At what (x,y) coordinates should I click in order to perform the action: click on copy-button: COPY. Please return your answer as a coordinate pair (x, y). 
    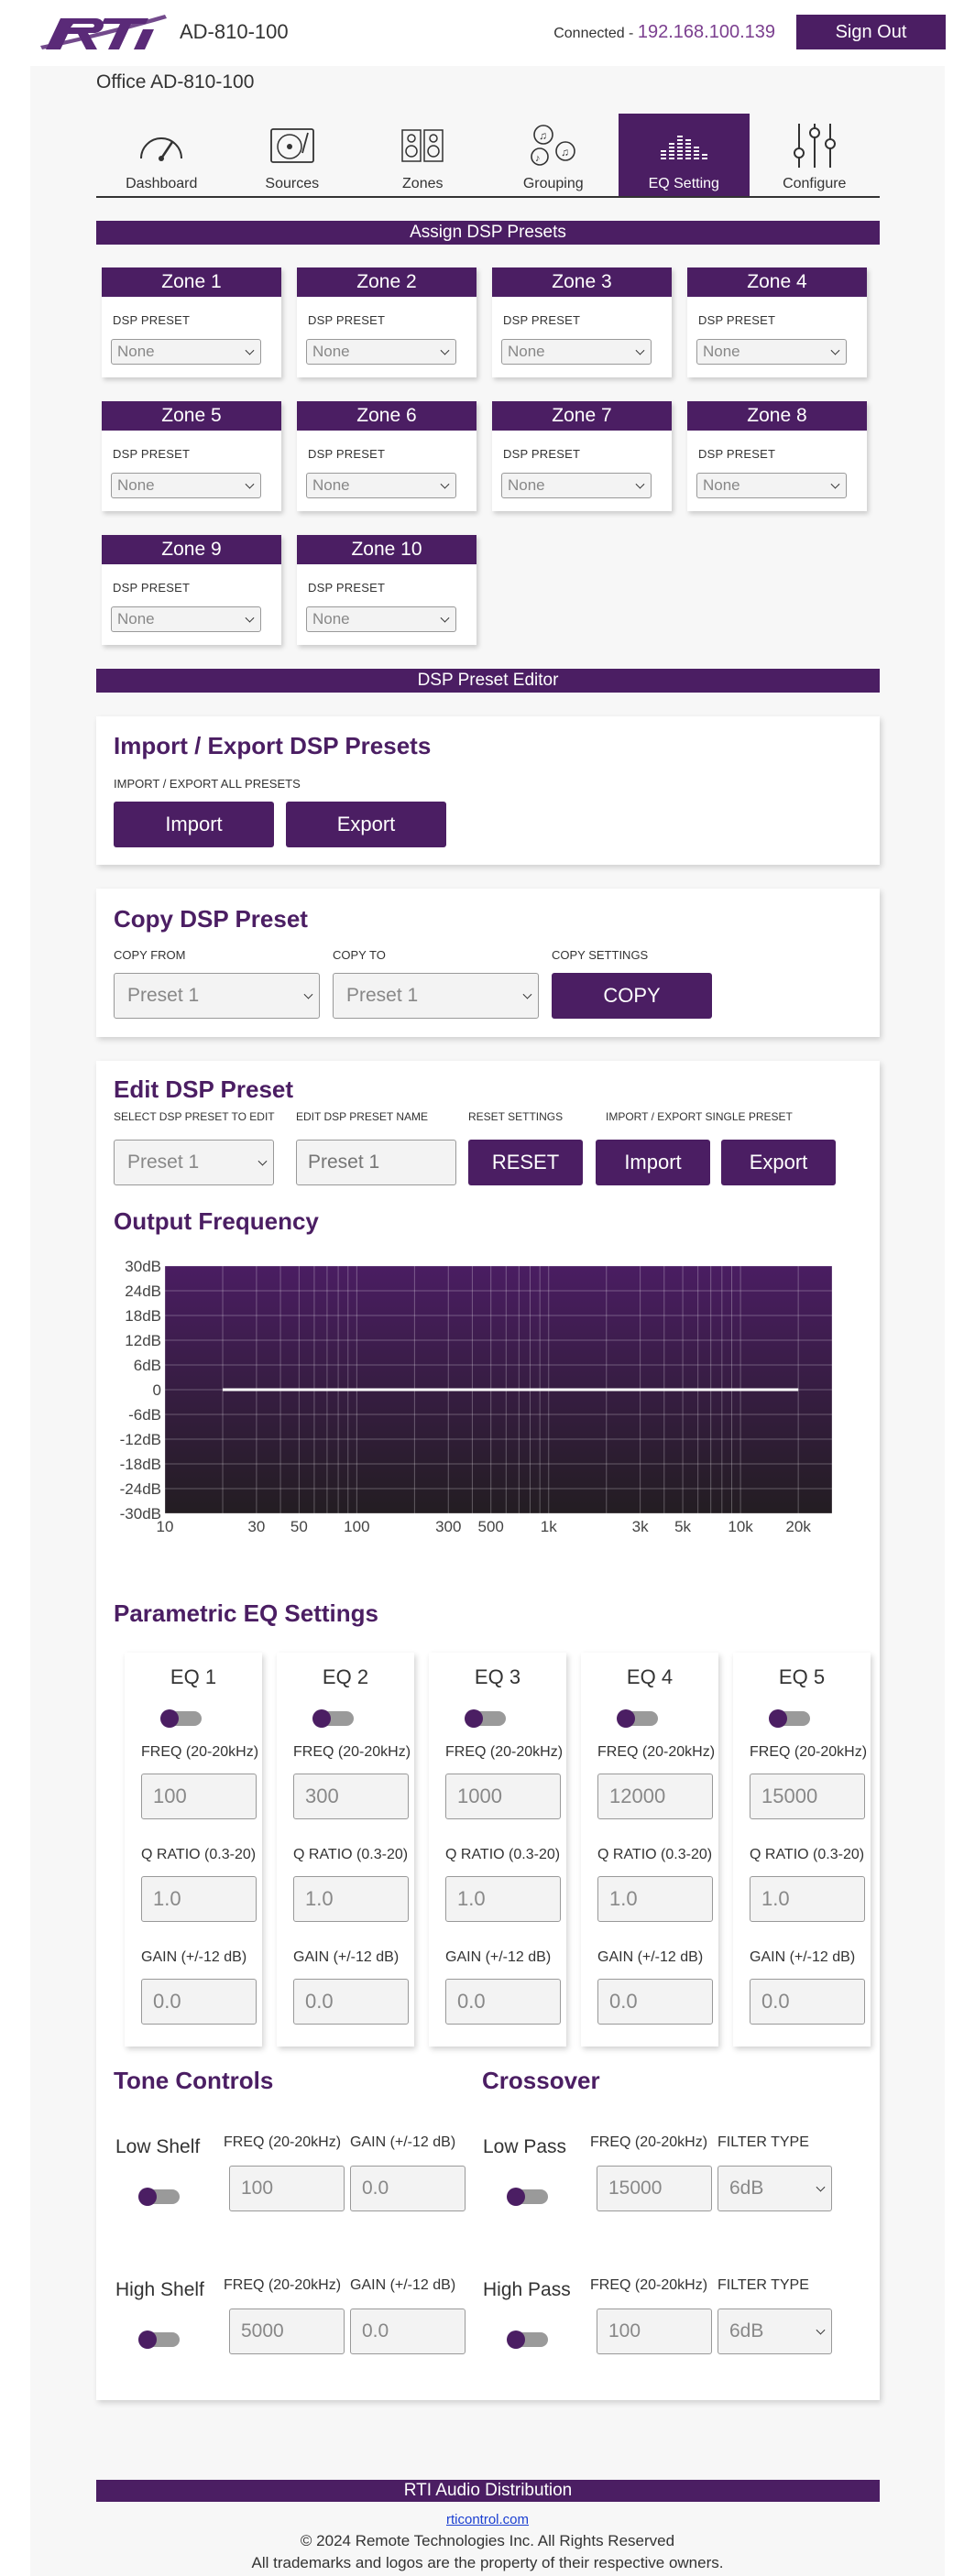
    Looking at the image, I should click on (632, 996).